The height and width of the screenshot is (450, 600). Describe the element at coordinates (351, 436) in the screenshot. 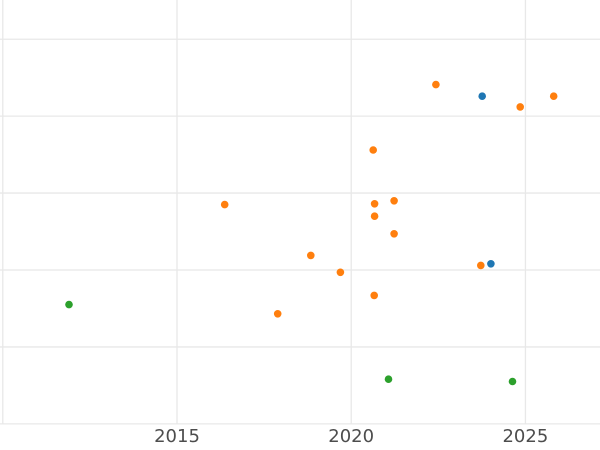

I see `x-tick-label-2020: 2020` at that location.